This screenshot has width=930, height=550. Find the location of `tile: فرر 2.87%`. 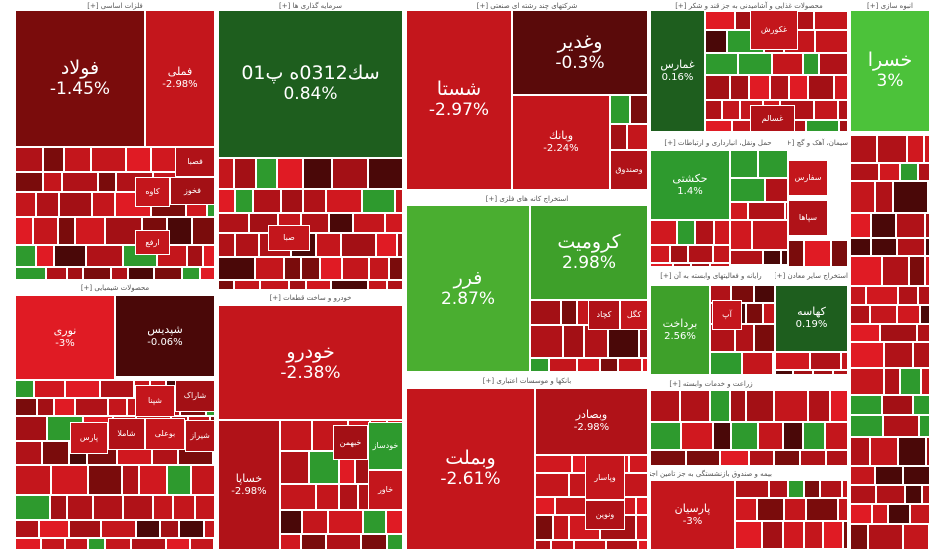

tile: فرر 2.87% is located at coordinates (468, 288).